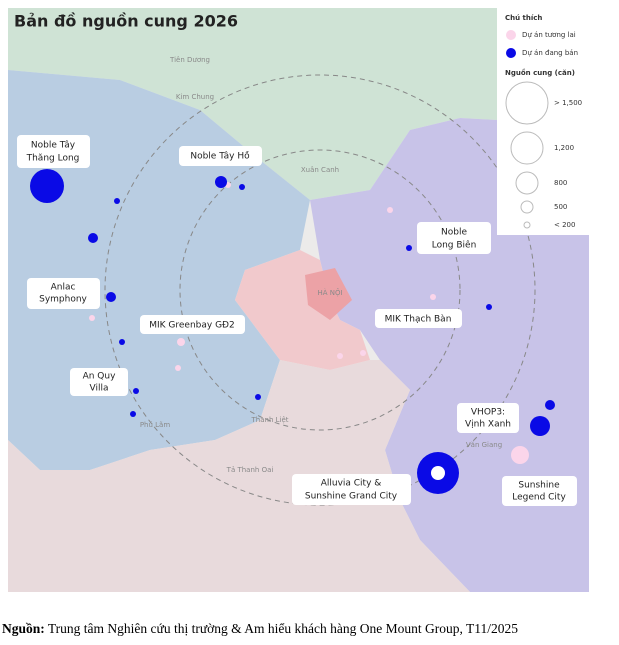 This screenshot has height=645, width=619. I want to click on source-label: Nguồn:, so click(23, 628).